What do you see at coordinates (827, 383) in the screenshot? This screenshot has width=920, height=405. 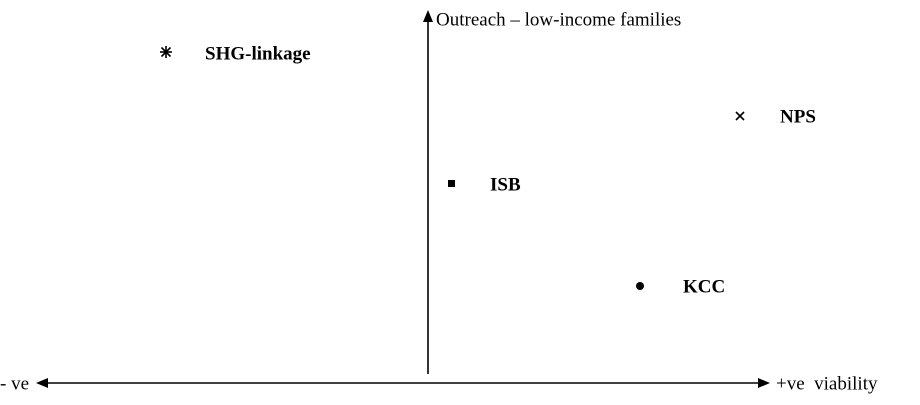 I see `x-axis-right-label: +ve viability` at bounding box center [827, 383].